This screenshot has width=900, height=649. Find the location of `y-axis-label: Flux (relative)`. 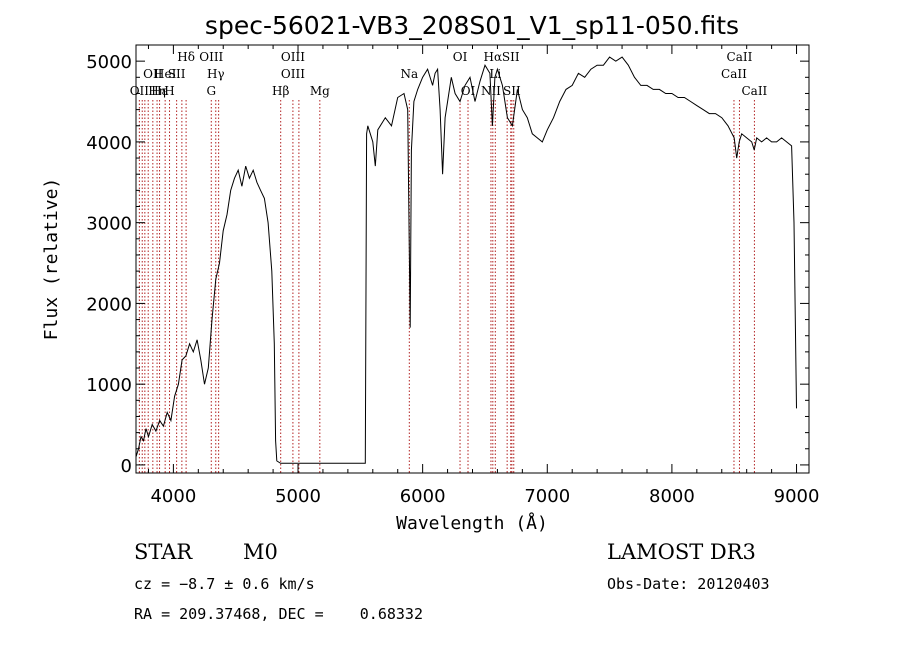

y-axis-label: Flux (relative) is located at coordinates (51, 259).